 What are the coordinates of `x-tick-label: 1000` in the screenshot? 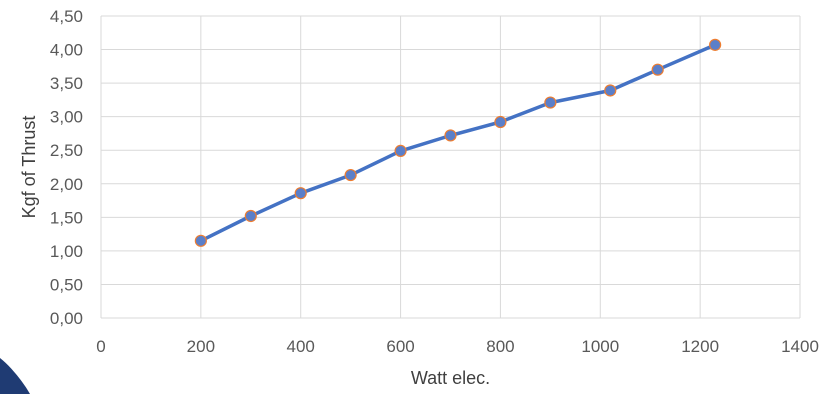 It's located at (600, 346).